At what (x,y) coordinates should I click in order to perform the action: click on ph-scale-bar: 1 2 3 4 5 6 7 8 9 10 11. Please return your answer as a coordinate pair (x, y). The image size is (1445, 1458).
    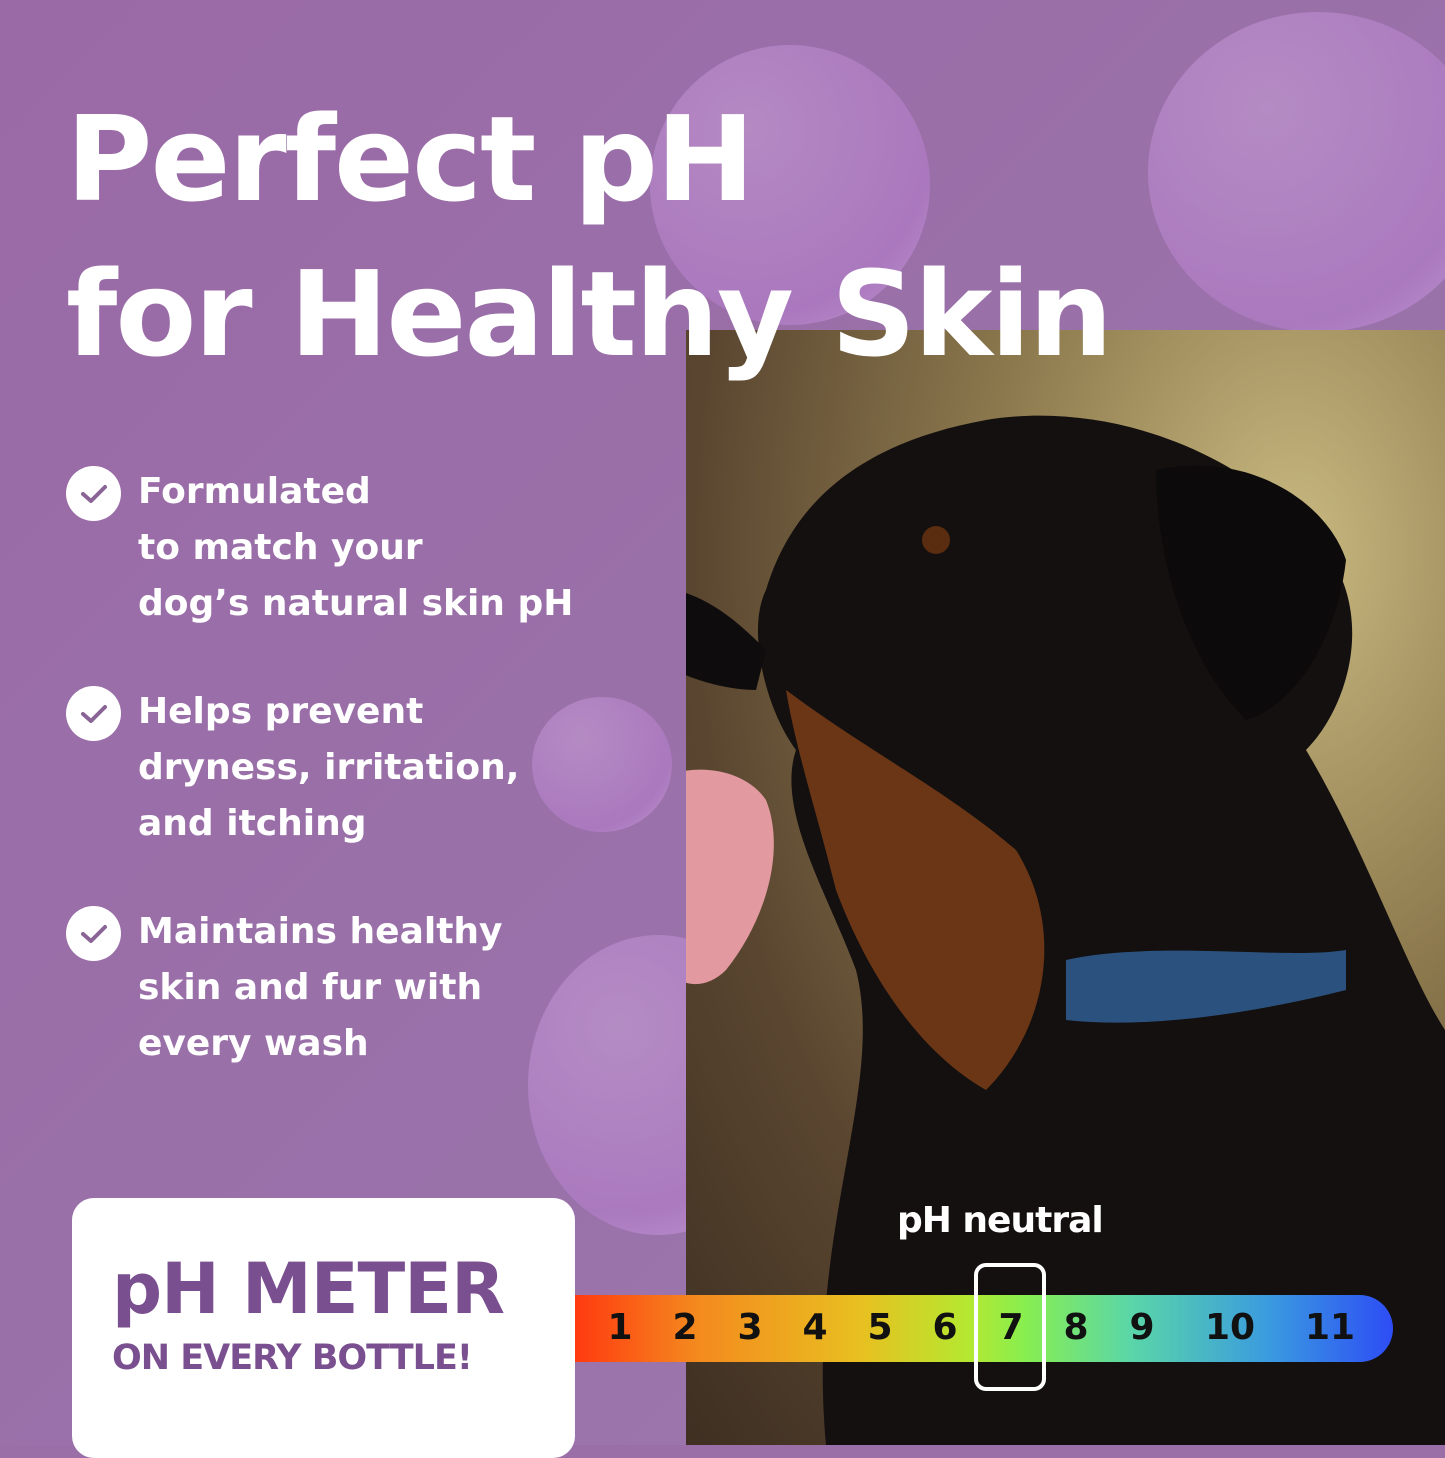
    Looking at the image, I should click on (984, 1328).